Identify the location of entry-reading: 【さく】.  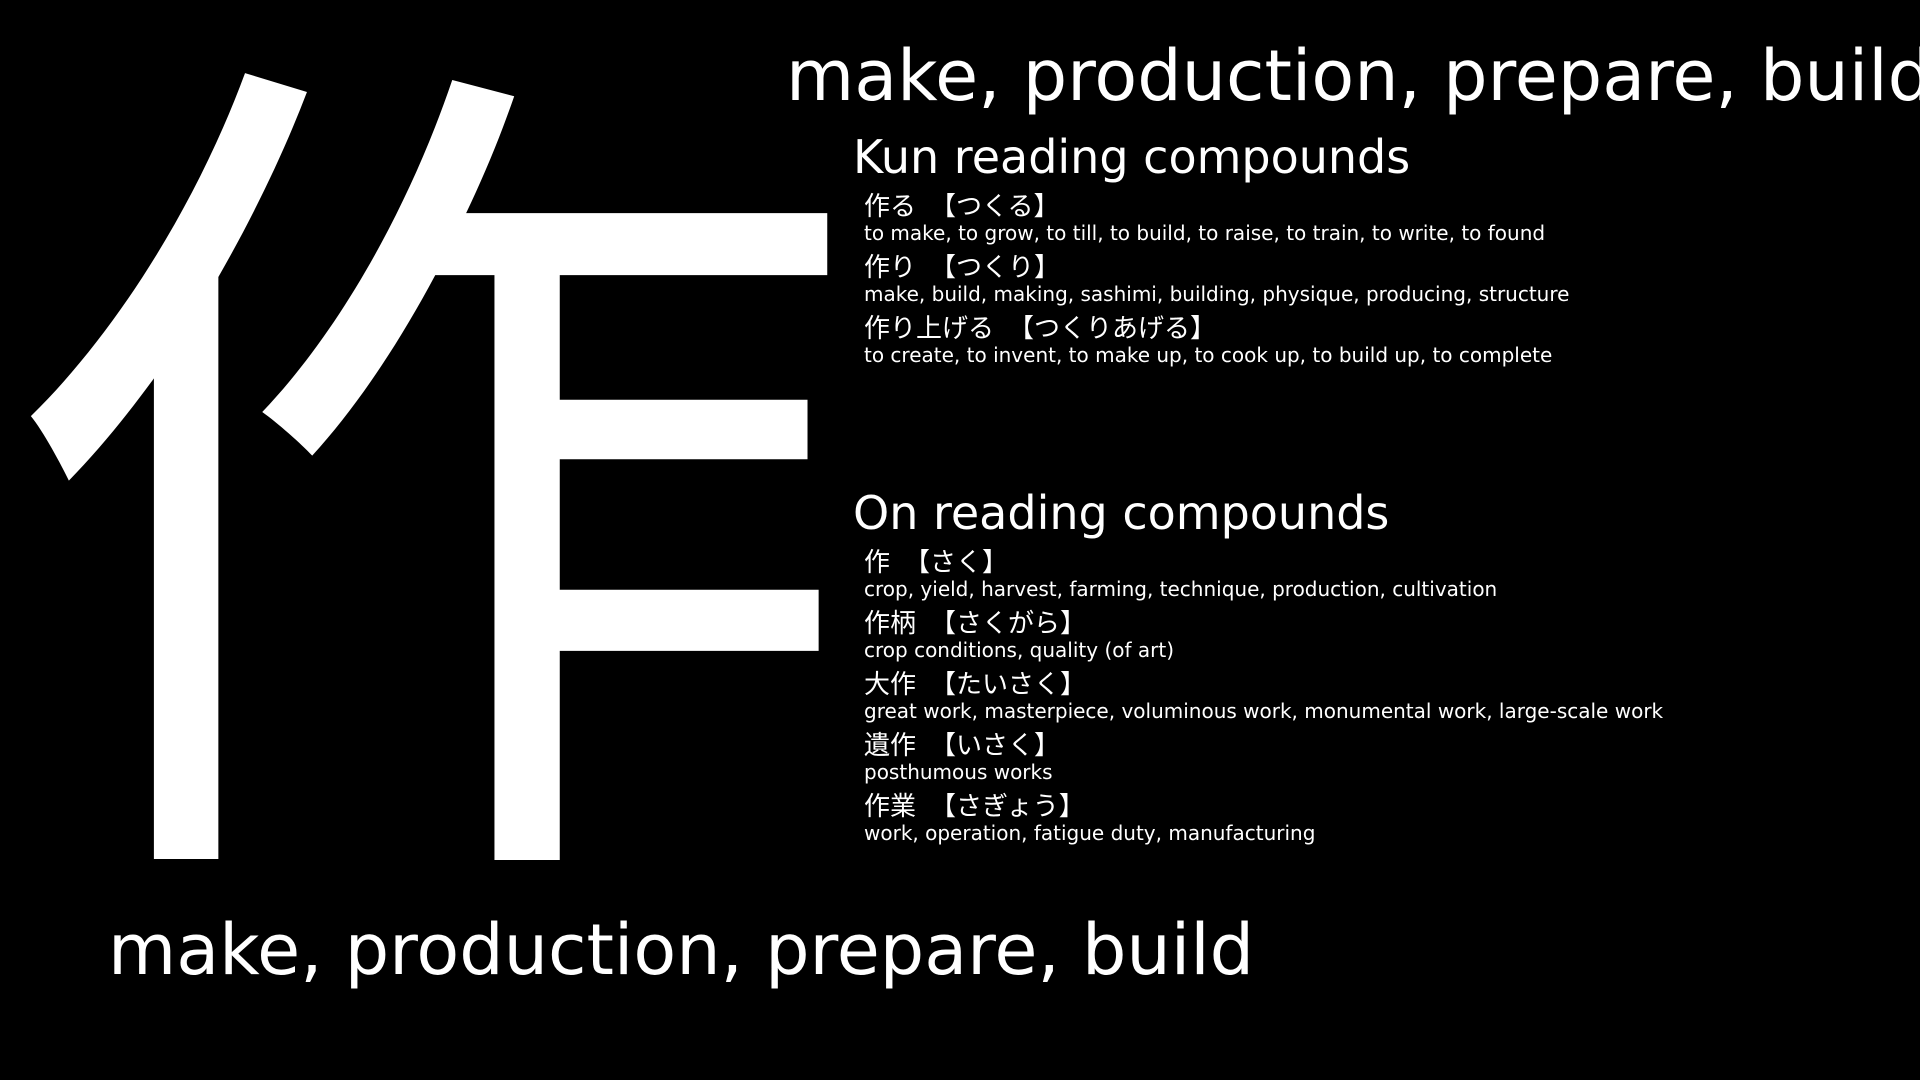
(956, 563).